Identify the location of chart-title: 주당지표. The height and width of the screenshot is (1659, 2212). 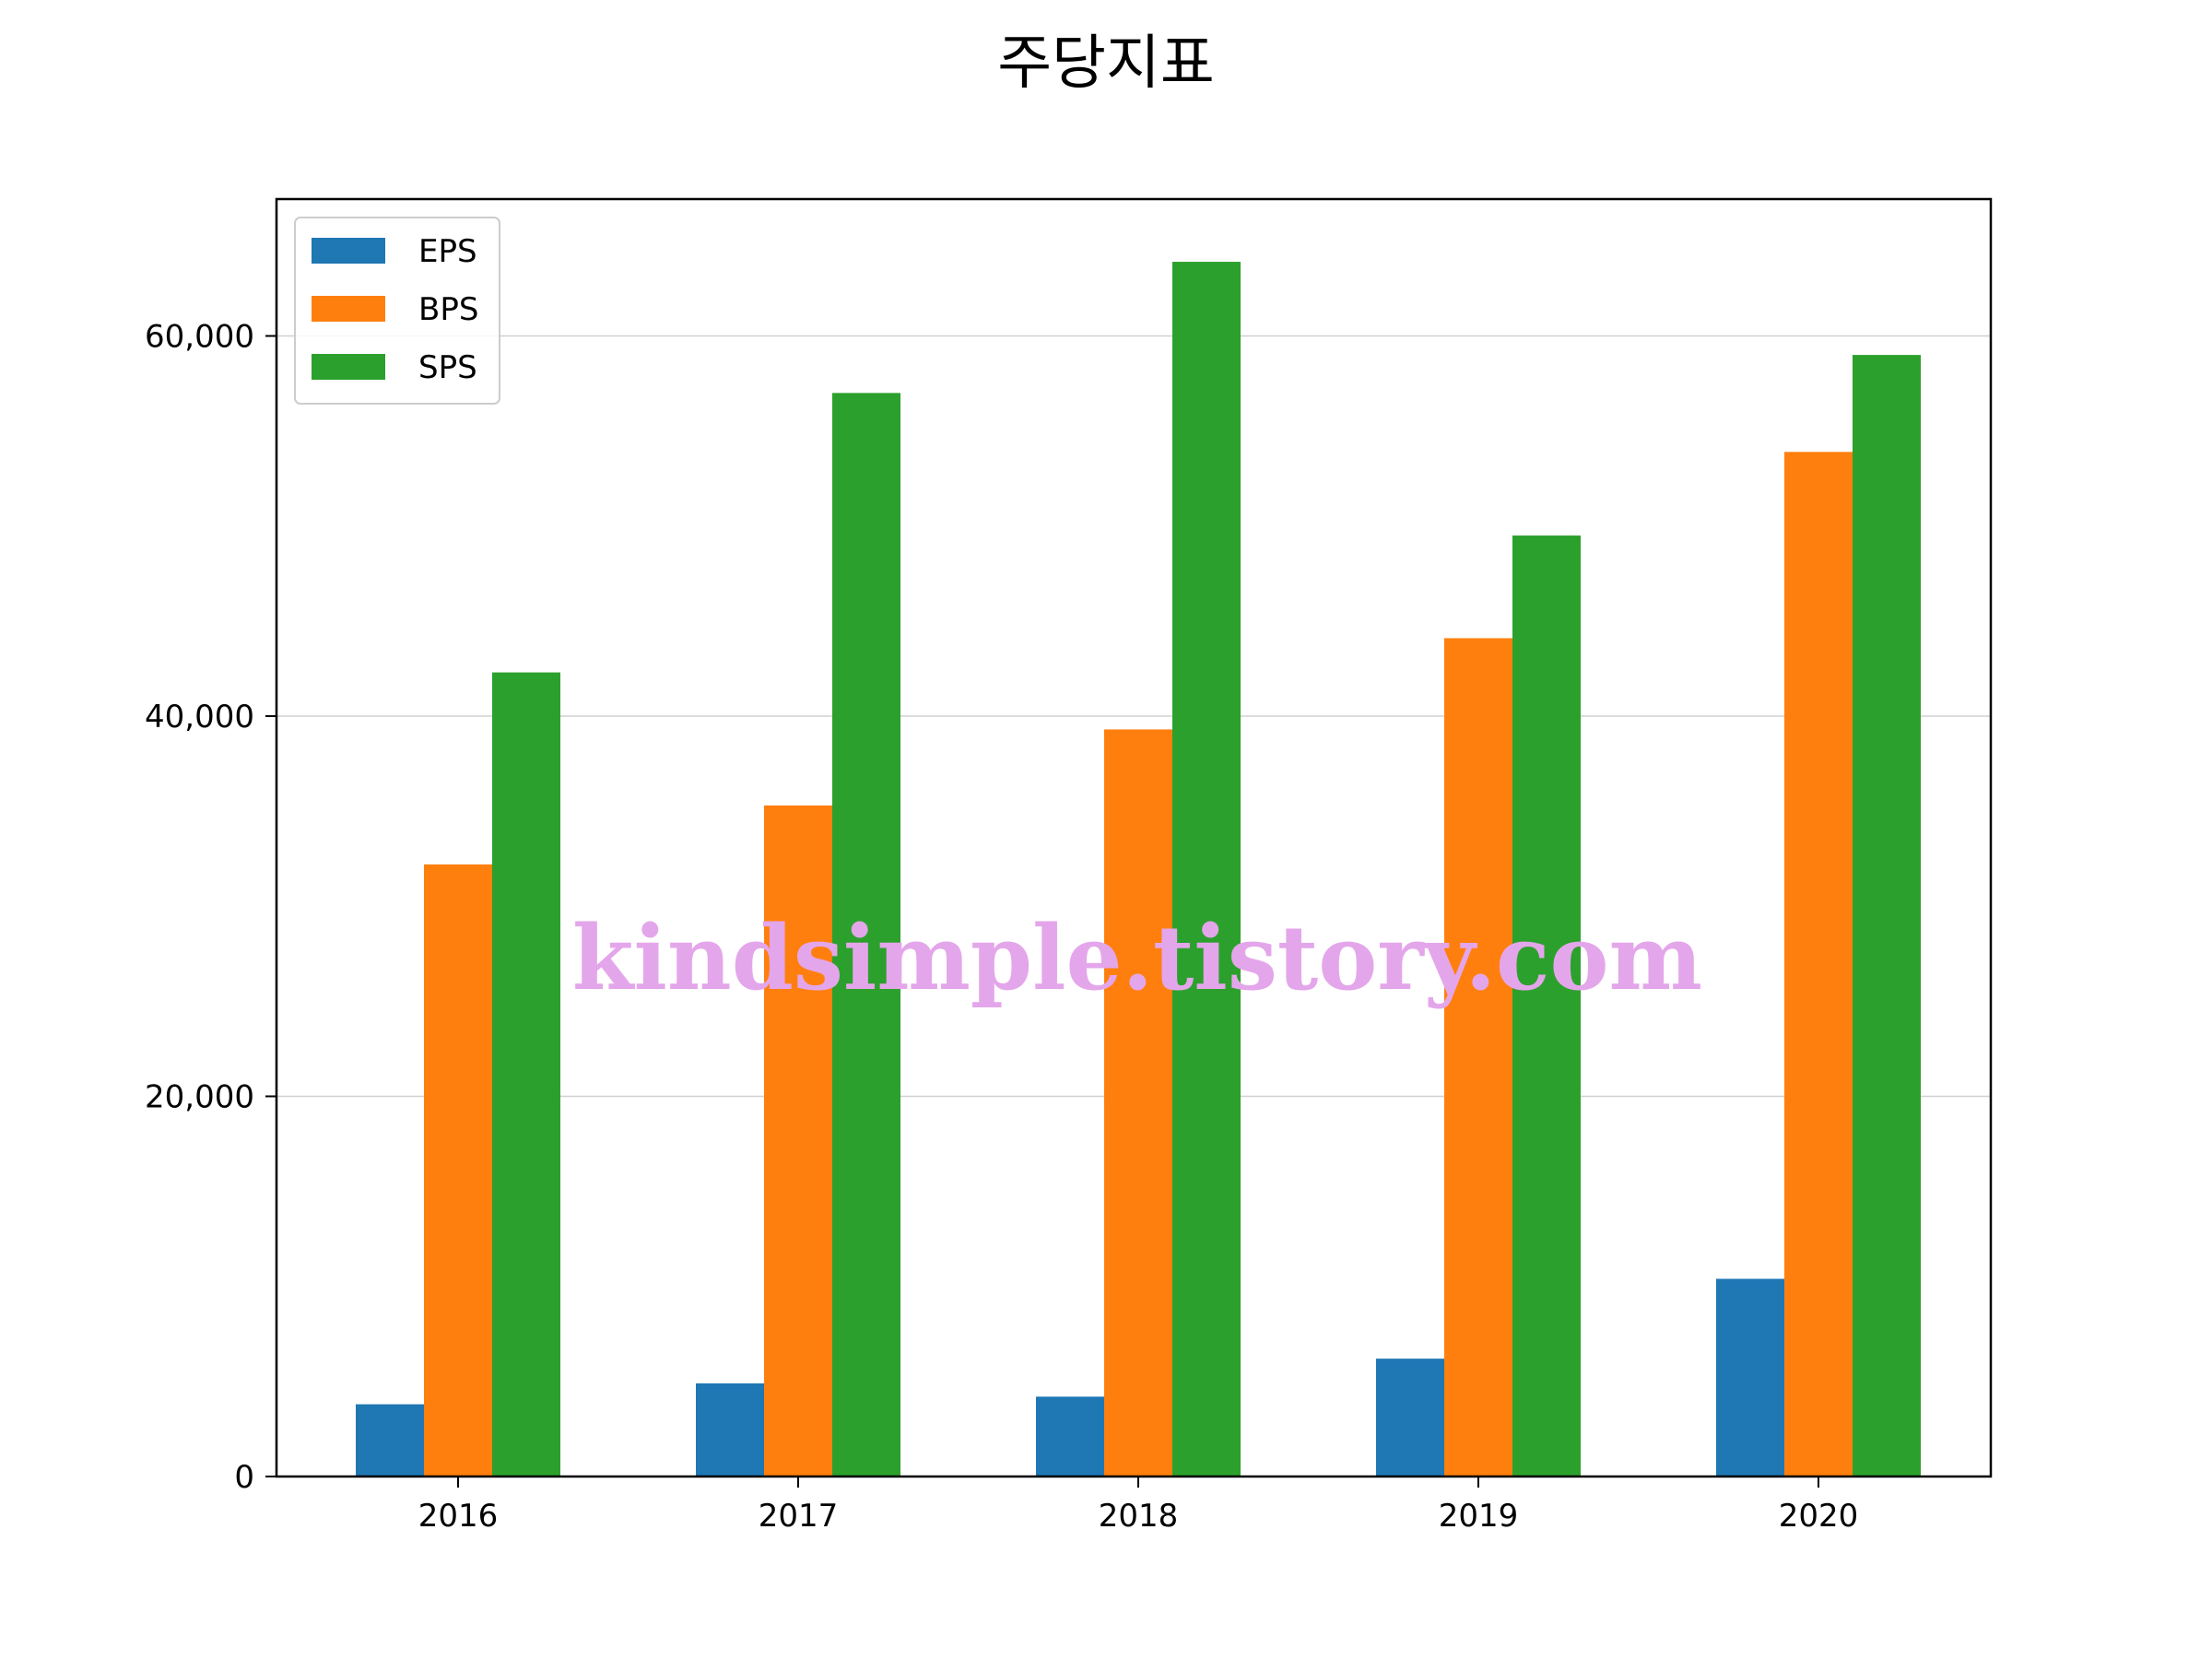
(1106, 63).